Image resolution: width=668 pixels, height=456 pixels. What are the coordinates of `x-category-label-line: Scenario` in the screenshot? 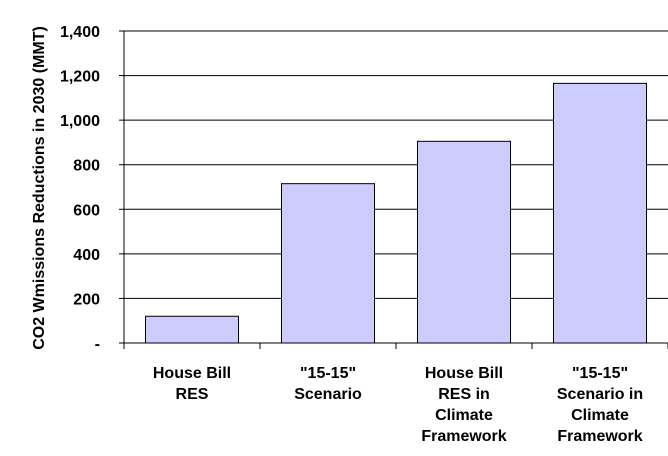 It's located at (328, 394).